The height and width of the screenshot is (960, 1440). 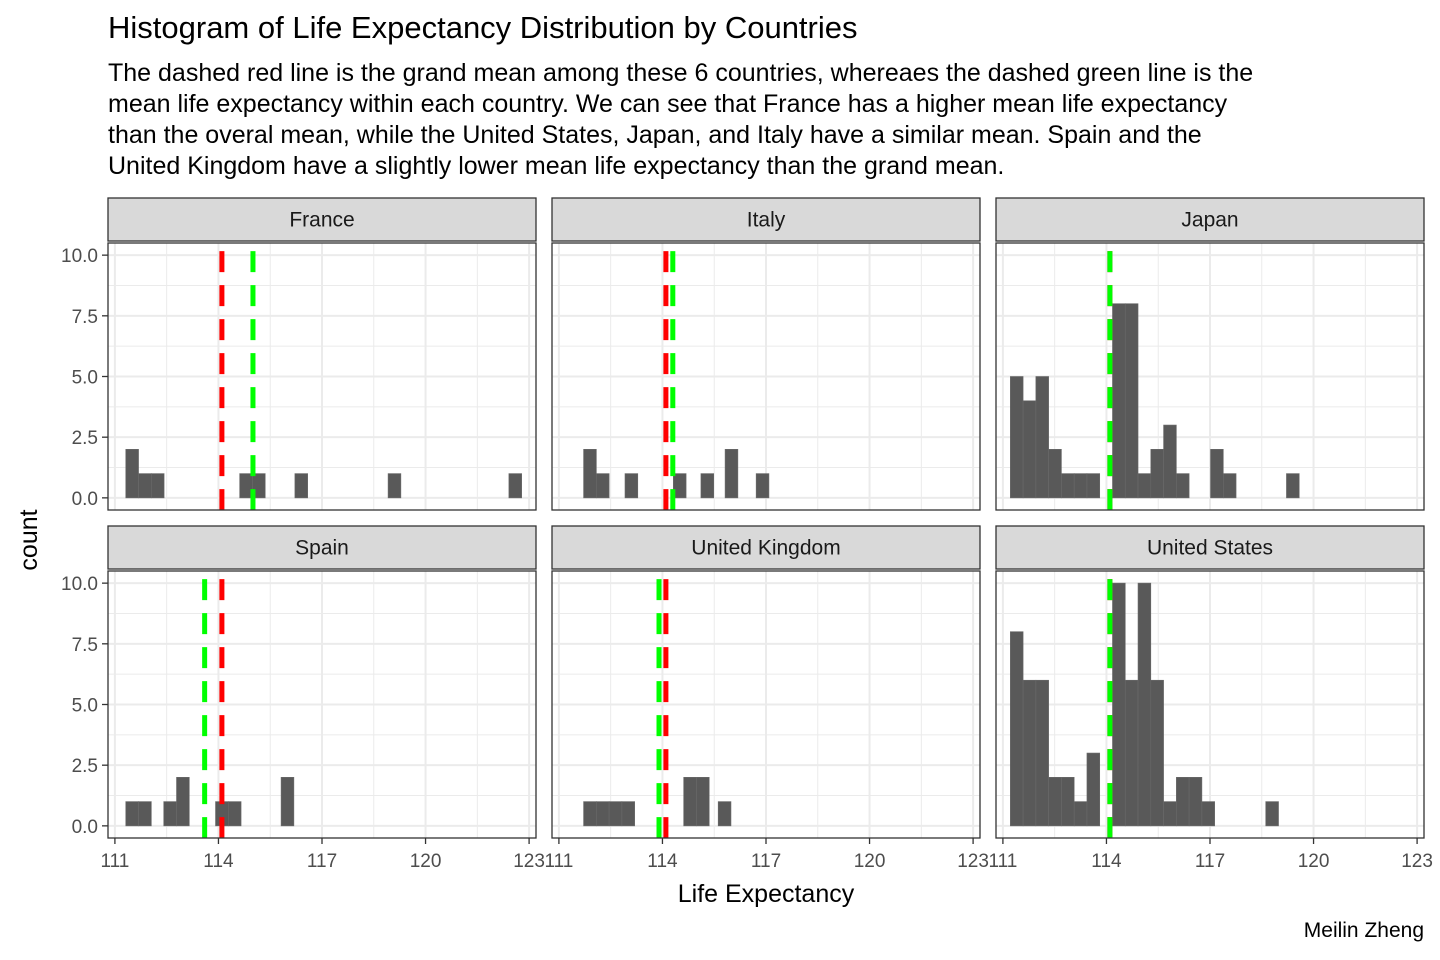 I want to click on facet-strip-label: France, so click(x=321, y=220).